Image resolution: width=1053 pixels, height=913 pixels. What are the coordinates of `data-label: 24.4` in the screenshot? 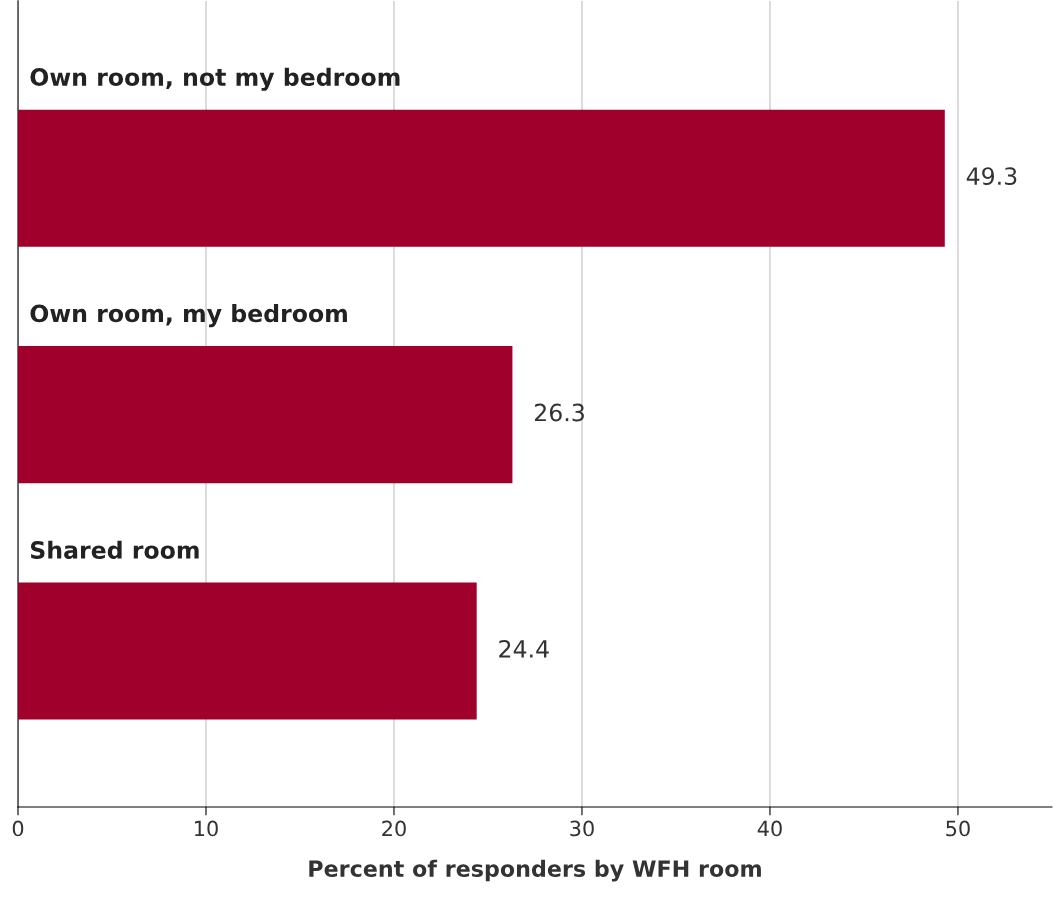 It's located at (524, 648).